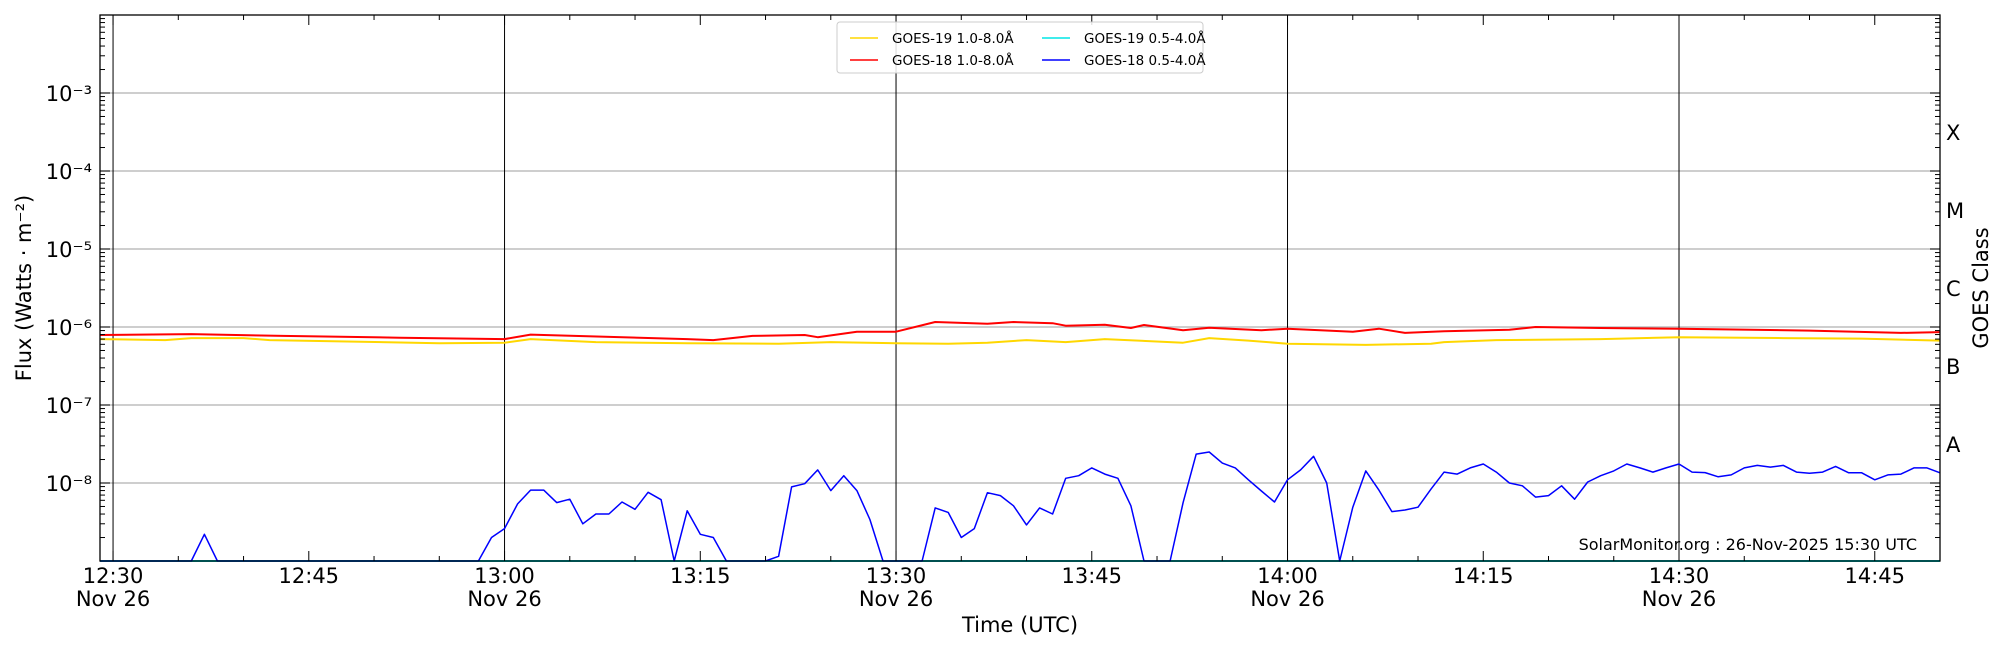 The width and height of the screenshot is (2000, 654). I want to click on x-tick-label: 13:00, so click(504, 576).